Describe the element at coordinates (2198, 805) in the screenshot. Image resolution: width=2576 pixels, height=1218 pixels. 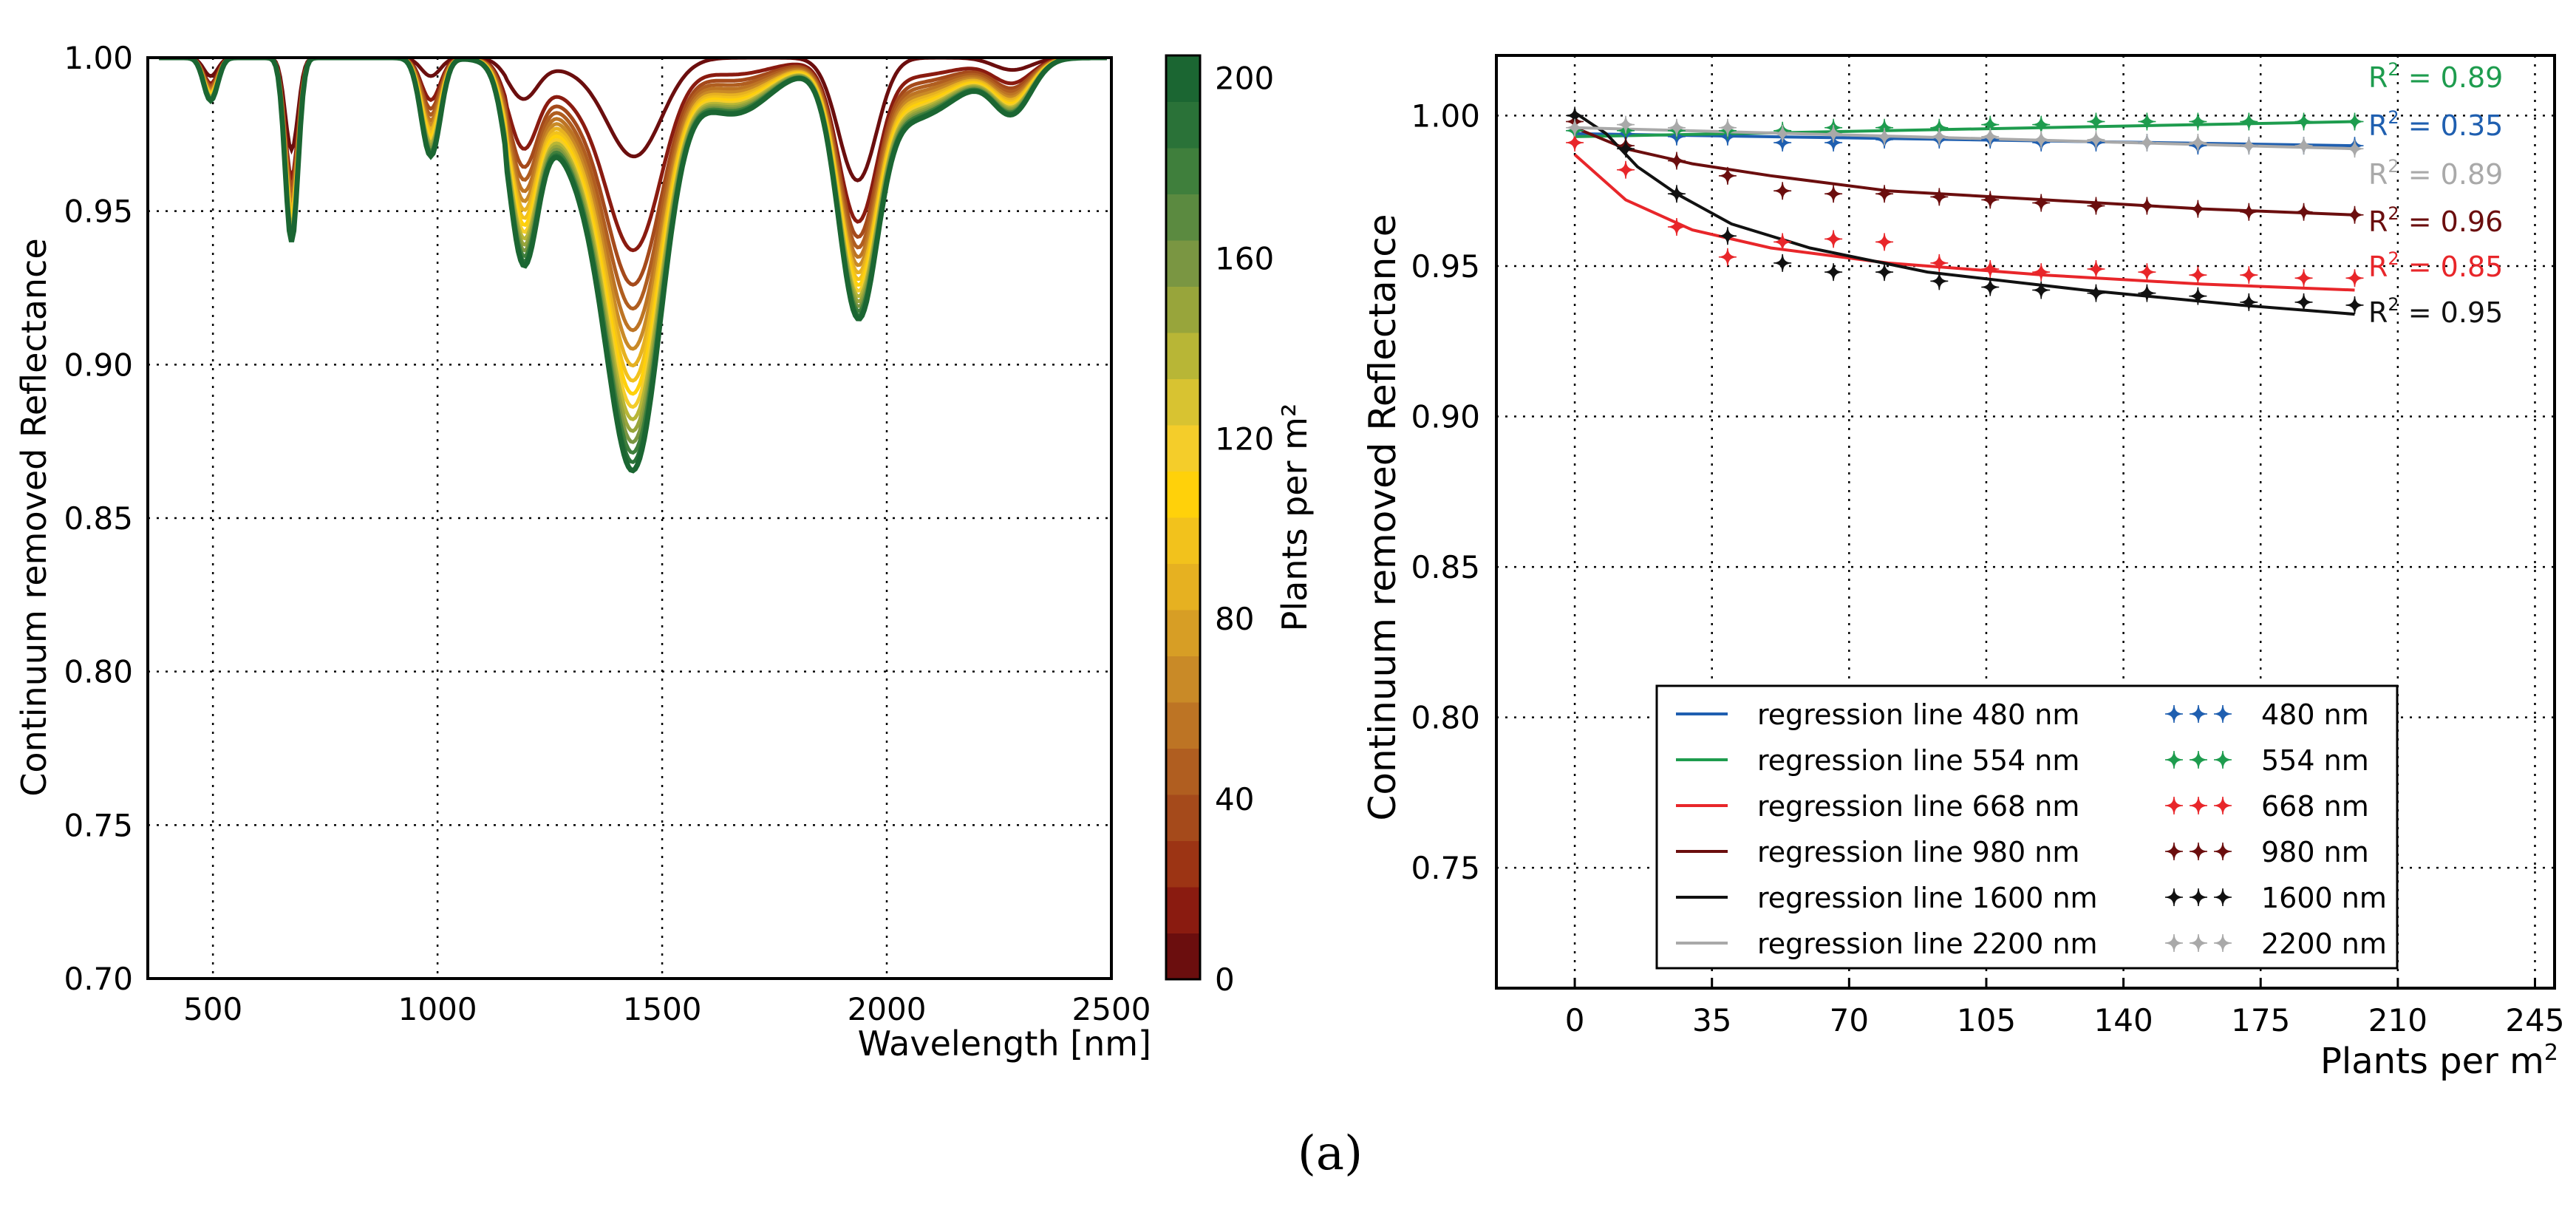
I see `legend-marker-668-nm` at that location.